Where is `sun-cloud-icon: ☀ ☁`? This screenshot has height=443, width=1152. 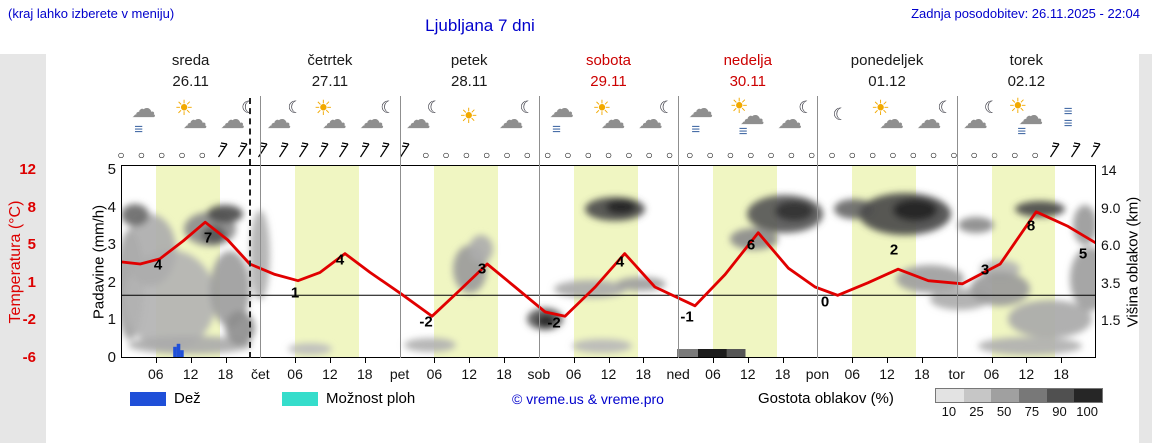
sun-cloud-icon: ☀ ☁ is located at coordinates (330, 119).